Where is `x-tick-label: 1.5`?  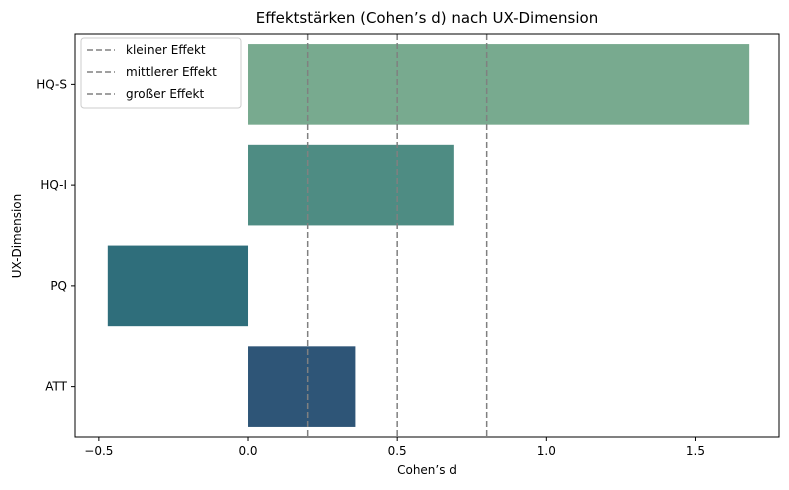
x-tick-label: 1.5 is located at coordinates (695, 451).